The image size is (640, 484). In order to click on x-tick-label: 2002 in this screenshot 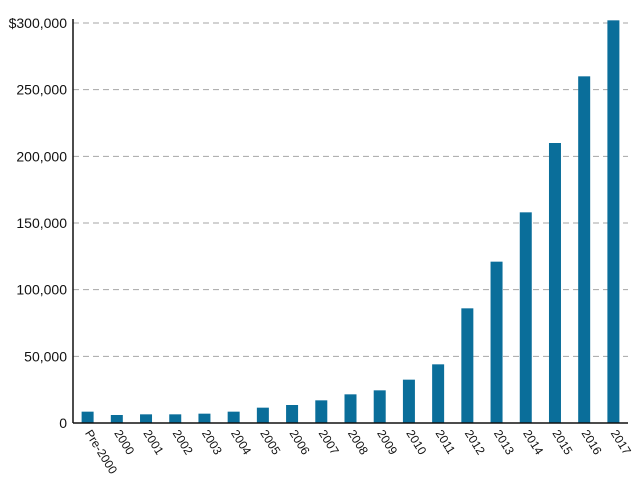, I will do `click(183, 442)`.